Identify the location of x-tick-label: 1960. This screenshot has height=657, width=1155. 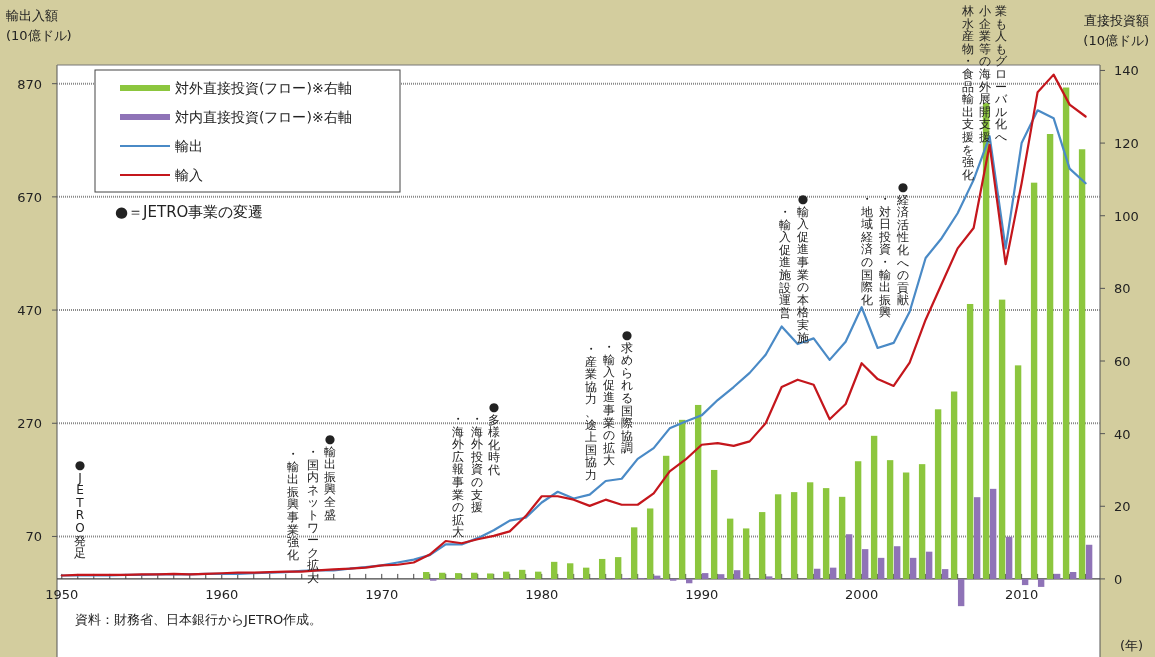
(222, 594).